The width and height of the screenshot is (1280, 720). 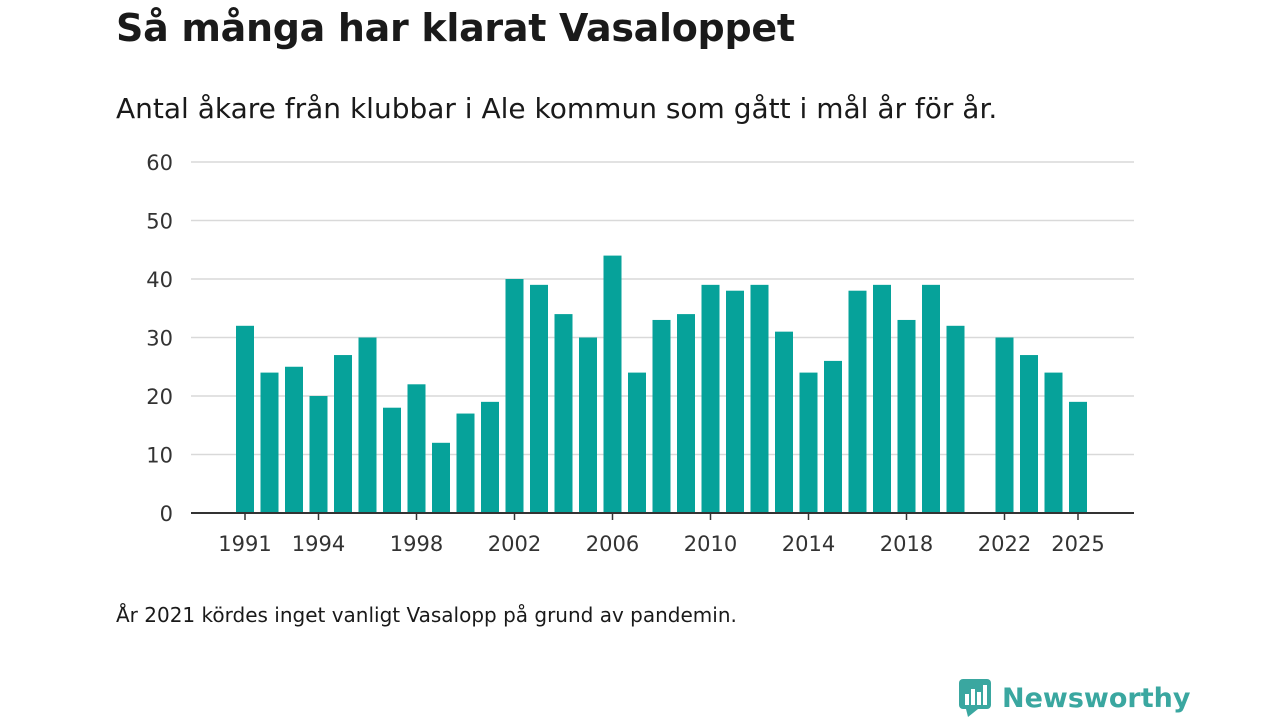 What do you see at coordinates (159, 397) in the screenshot?
I see `y-tick-label: 20` at bounding box center [159, 397].